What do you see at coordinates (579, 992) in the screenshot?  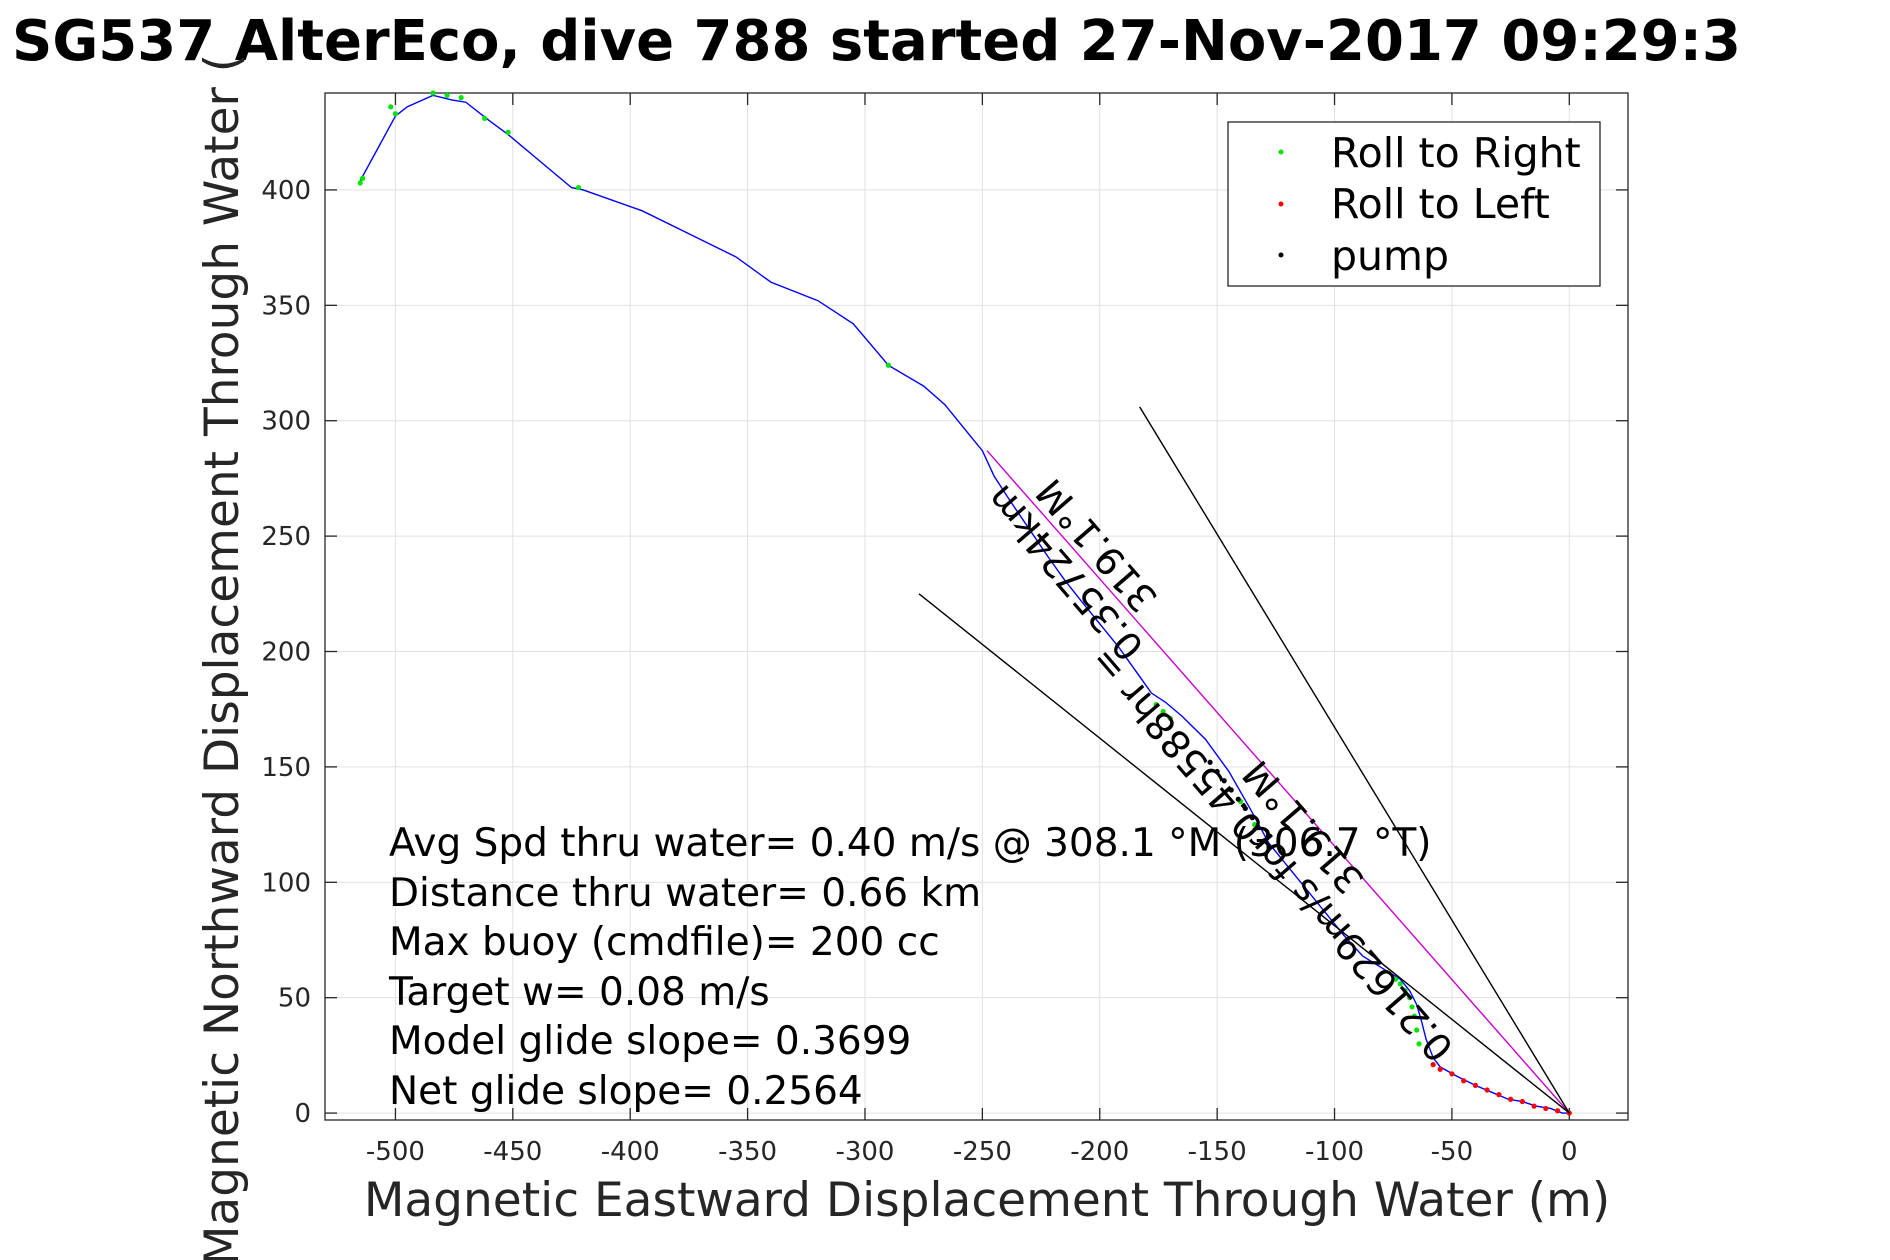 I see `annotation-target-w: Target w= 0.08 m/s` at bounding box center [579, 992].